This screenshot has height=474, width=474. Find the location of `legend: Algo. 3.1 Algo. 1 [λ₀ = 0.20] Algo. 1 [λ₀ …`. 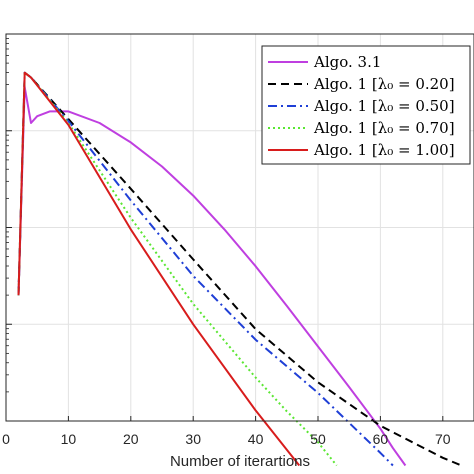

legend: Algo. 3.1 Algo. 1 [λ₀ = 0.20] Algo. 1 [λ₀ … is located at coordinates (366, 105).